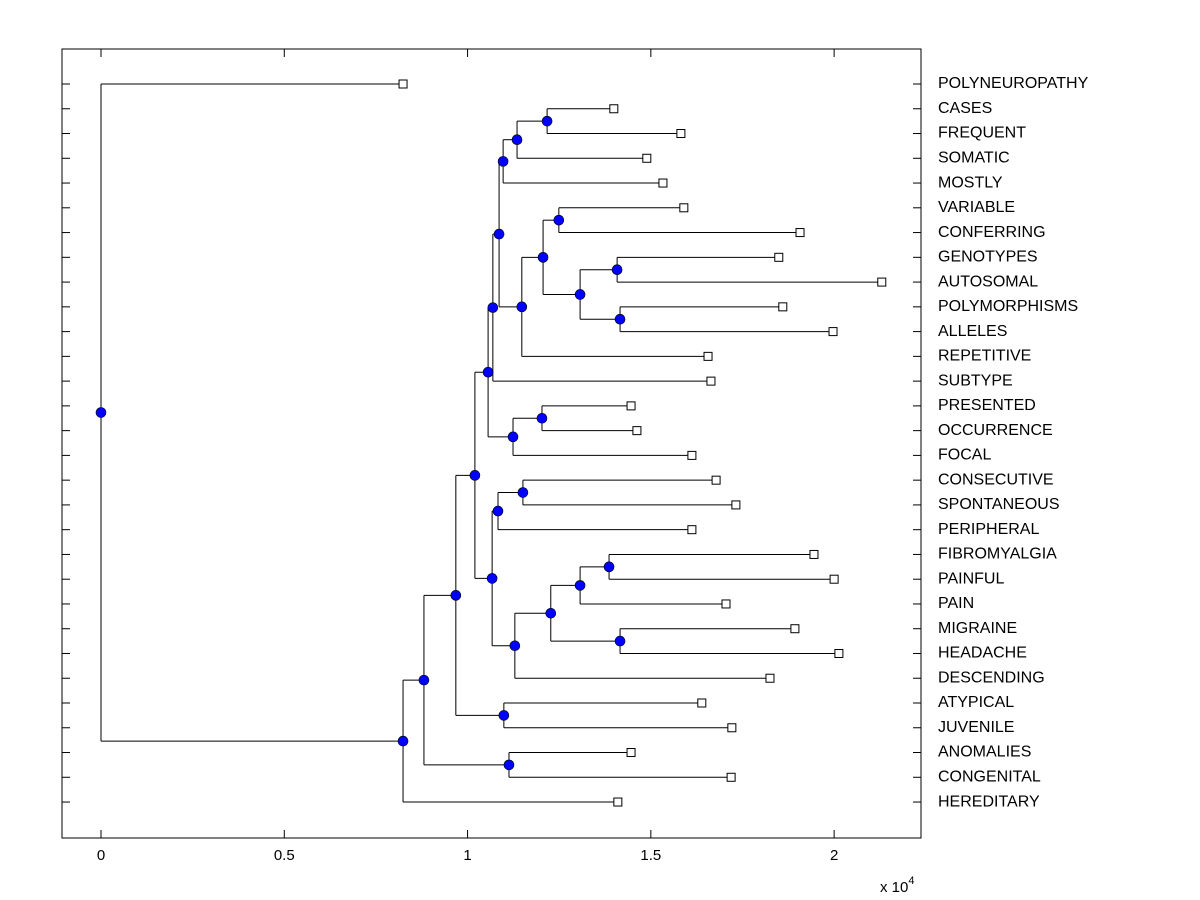 The width and height of the screenshot is (1200, 900). I want to click on leaf-label: CONFERRING, so click(992, 232).